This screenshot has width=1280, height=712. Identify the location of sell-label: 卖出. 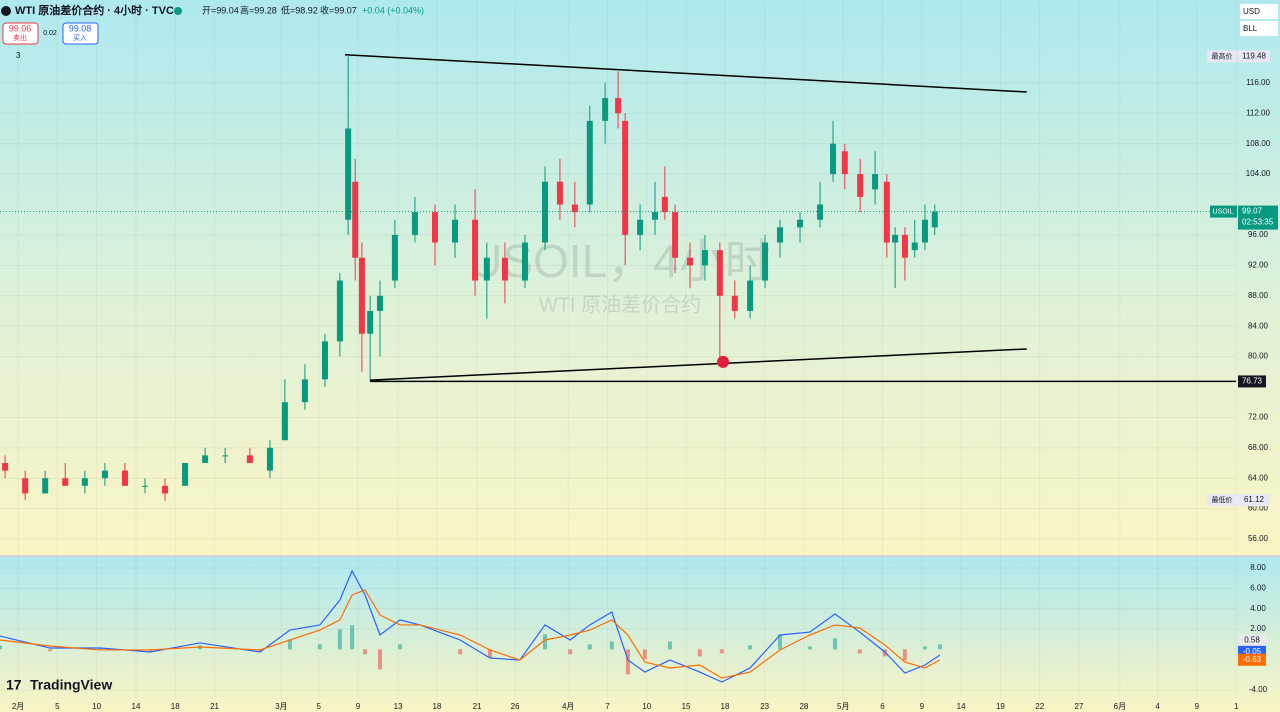
(20, 37).